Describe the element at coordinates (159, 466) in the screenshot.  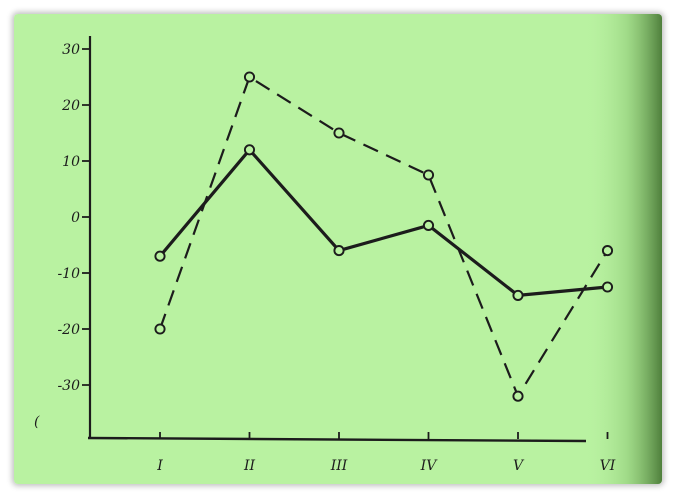
I see `x-tick-label: I` at that location.